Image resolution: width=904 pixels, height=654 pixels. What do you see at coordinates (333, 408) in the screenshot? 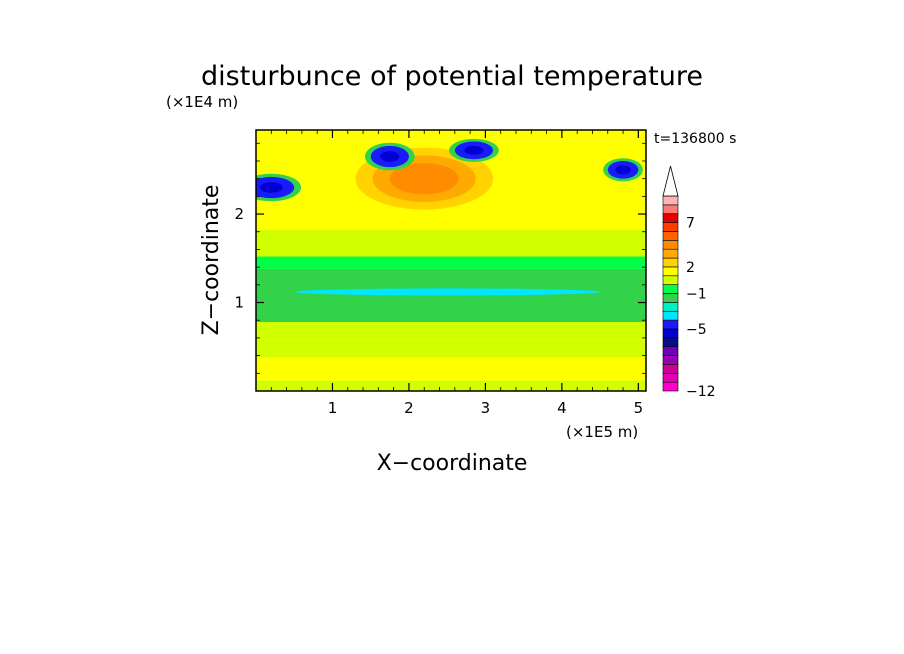
I see `x-tick-label: 1` at bounding box center [333, 408].